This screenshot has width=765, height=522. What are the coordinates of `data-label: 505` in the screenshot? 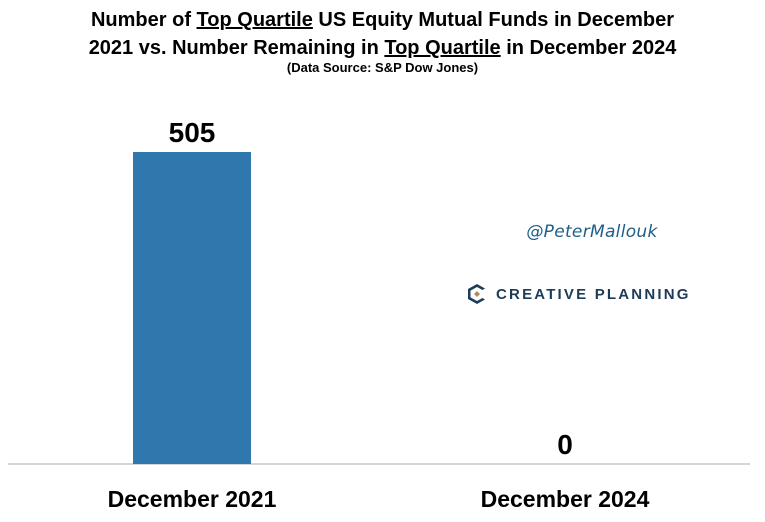 It's located at (192, 132).